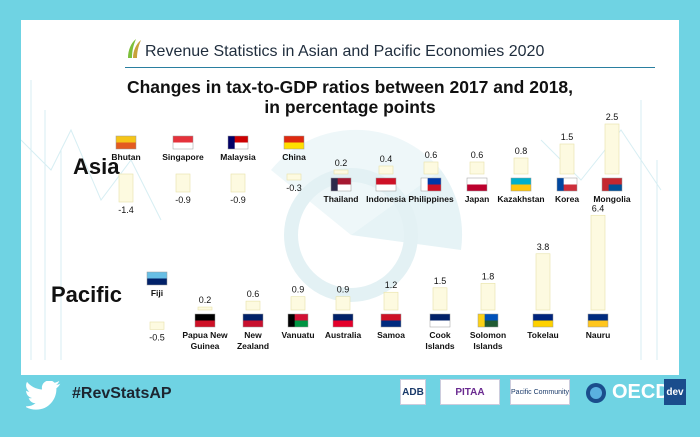  What do you see at coordinates (298, 303) in the screenshot?
I see `bar-pacific-vanuatu` at bounding box center [298, 303].